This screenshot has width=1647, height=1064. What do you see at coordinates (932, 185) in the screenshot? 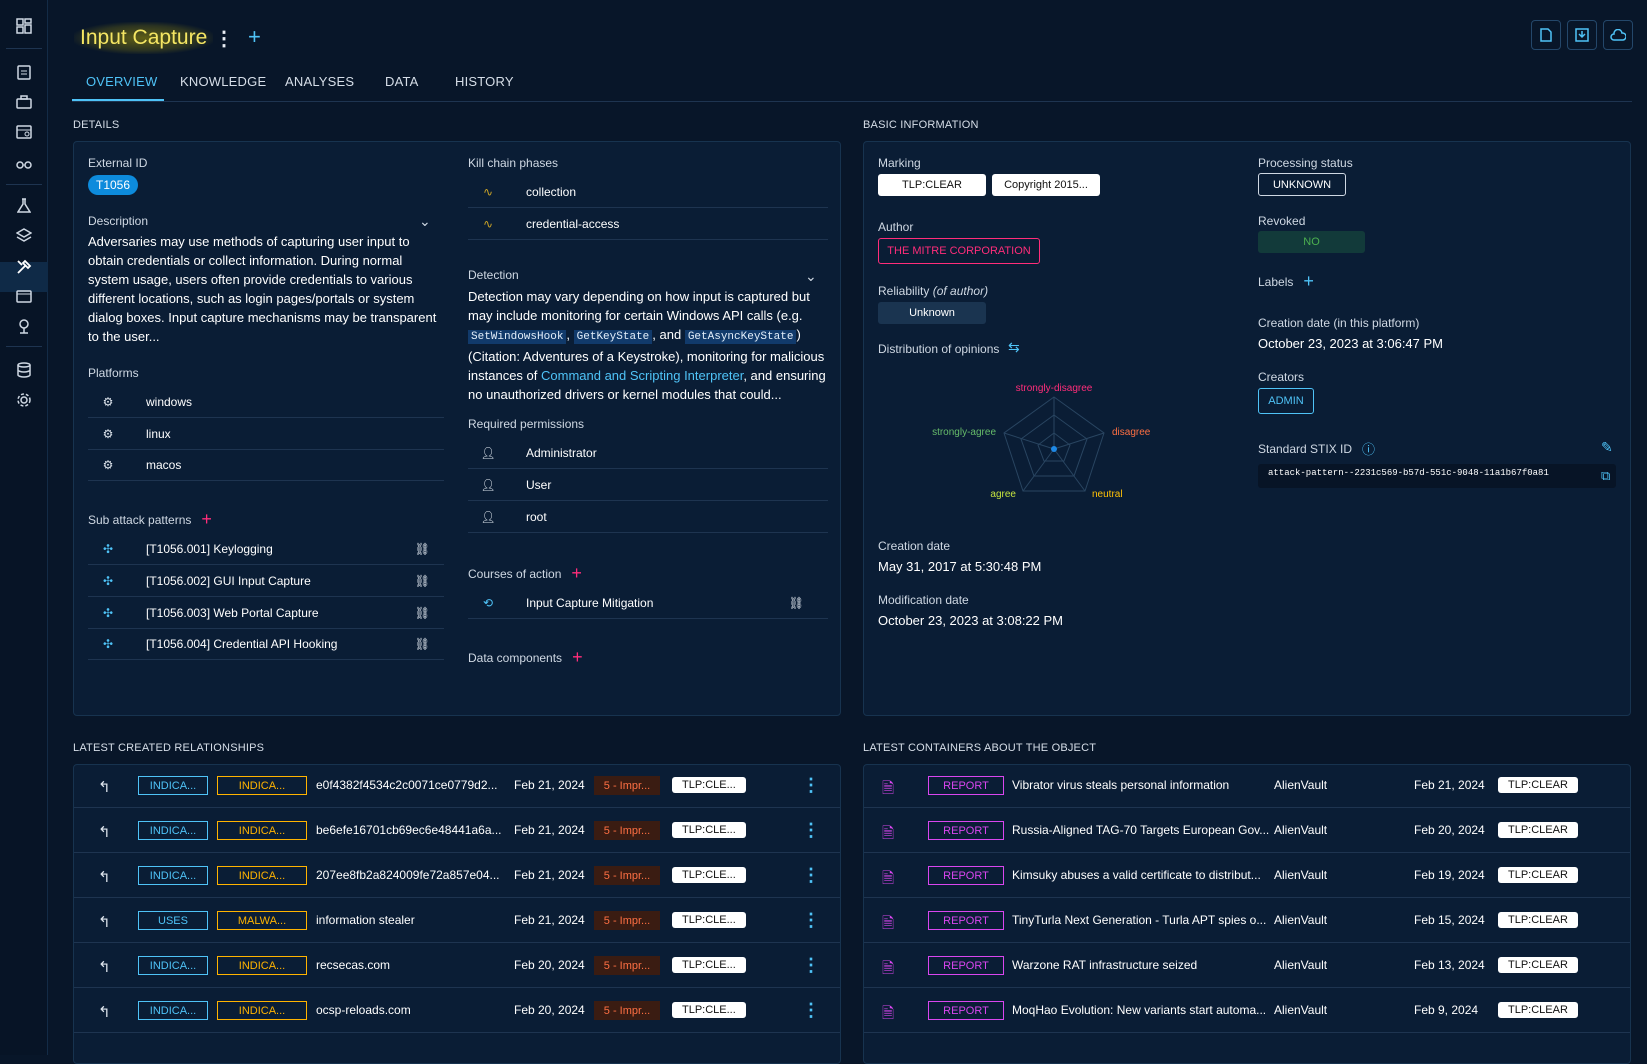
I see `marking-chip: TLP:CLEAR` at bounding box center [932, 185].